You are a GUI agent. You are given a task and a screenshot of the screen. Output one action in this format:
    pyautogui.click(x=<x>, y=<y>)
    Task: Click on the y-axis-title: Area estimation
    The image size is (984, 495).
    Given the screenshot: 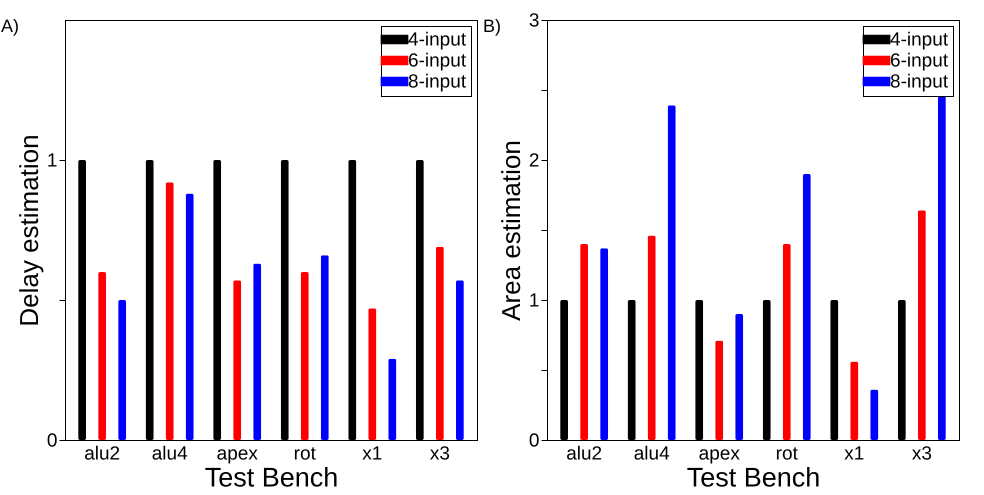 What is the action you would take?
    pyautogui.click(x=511, y=230)
    